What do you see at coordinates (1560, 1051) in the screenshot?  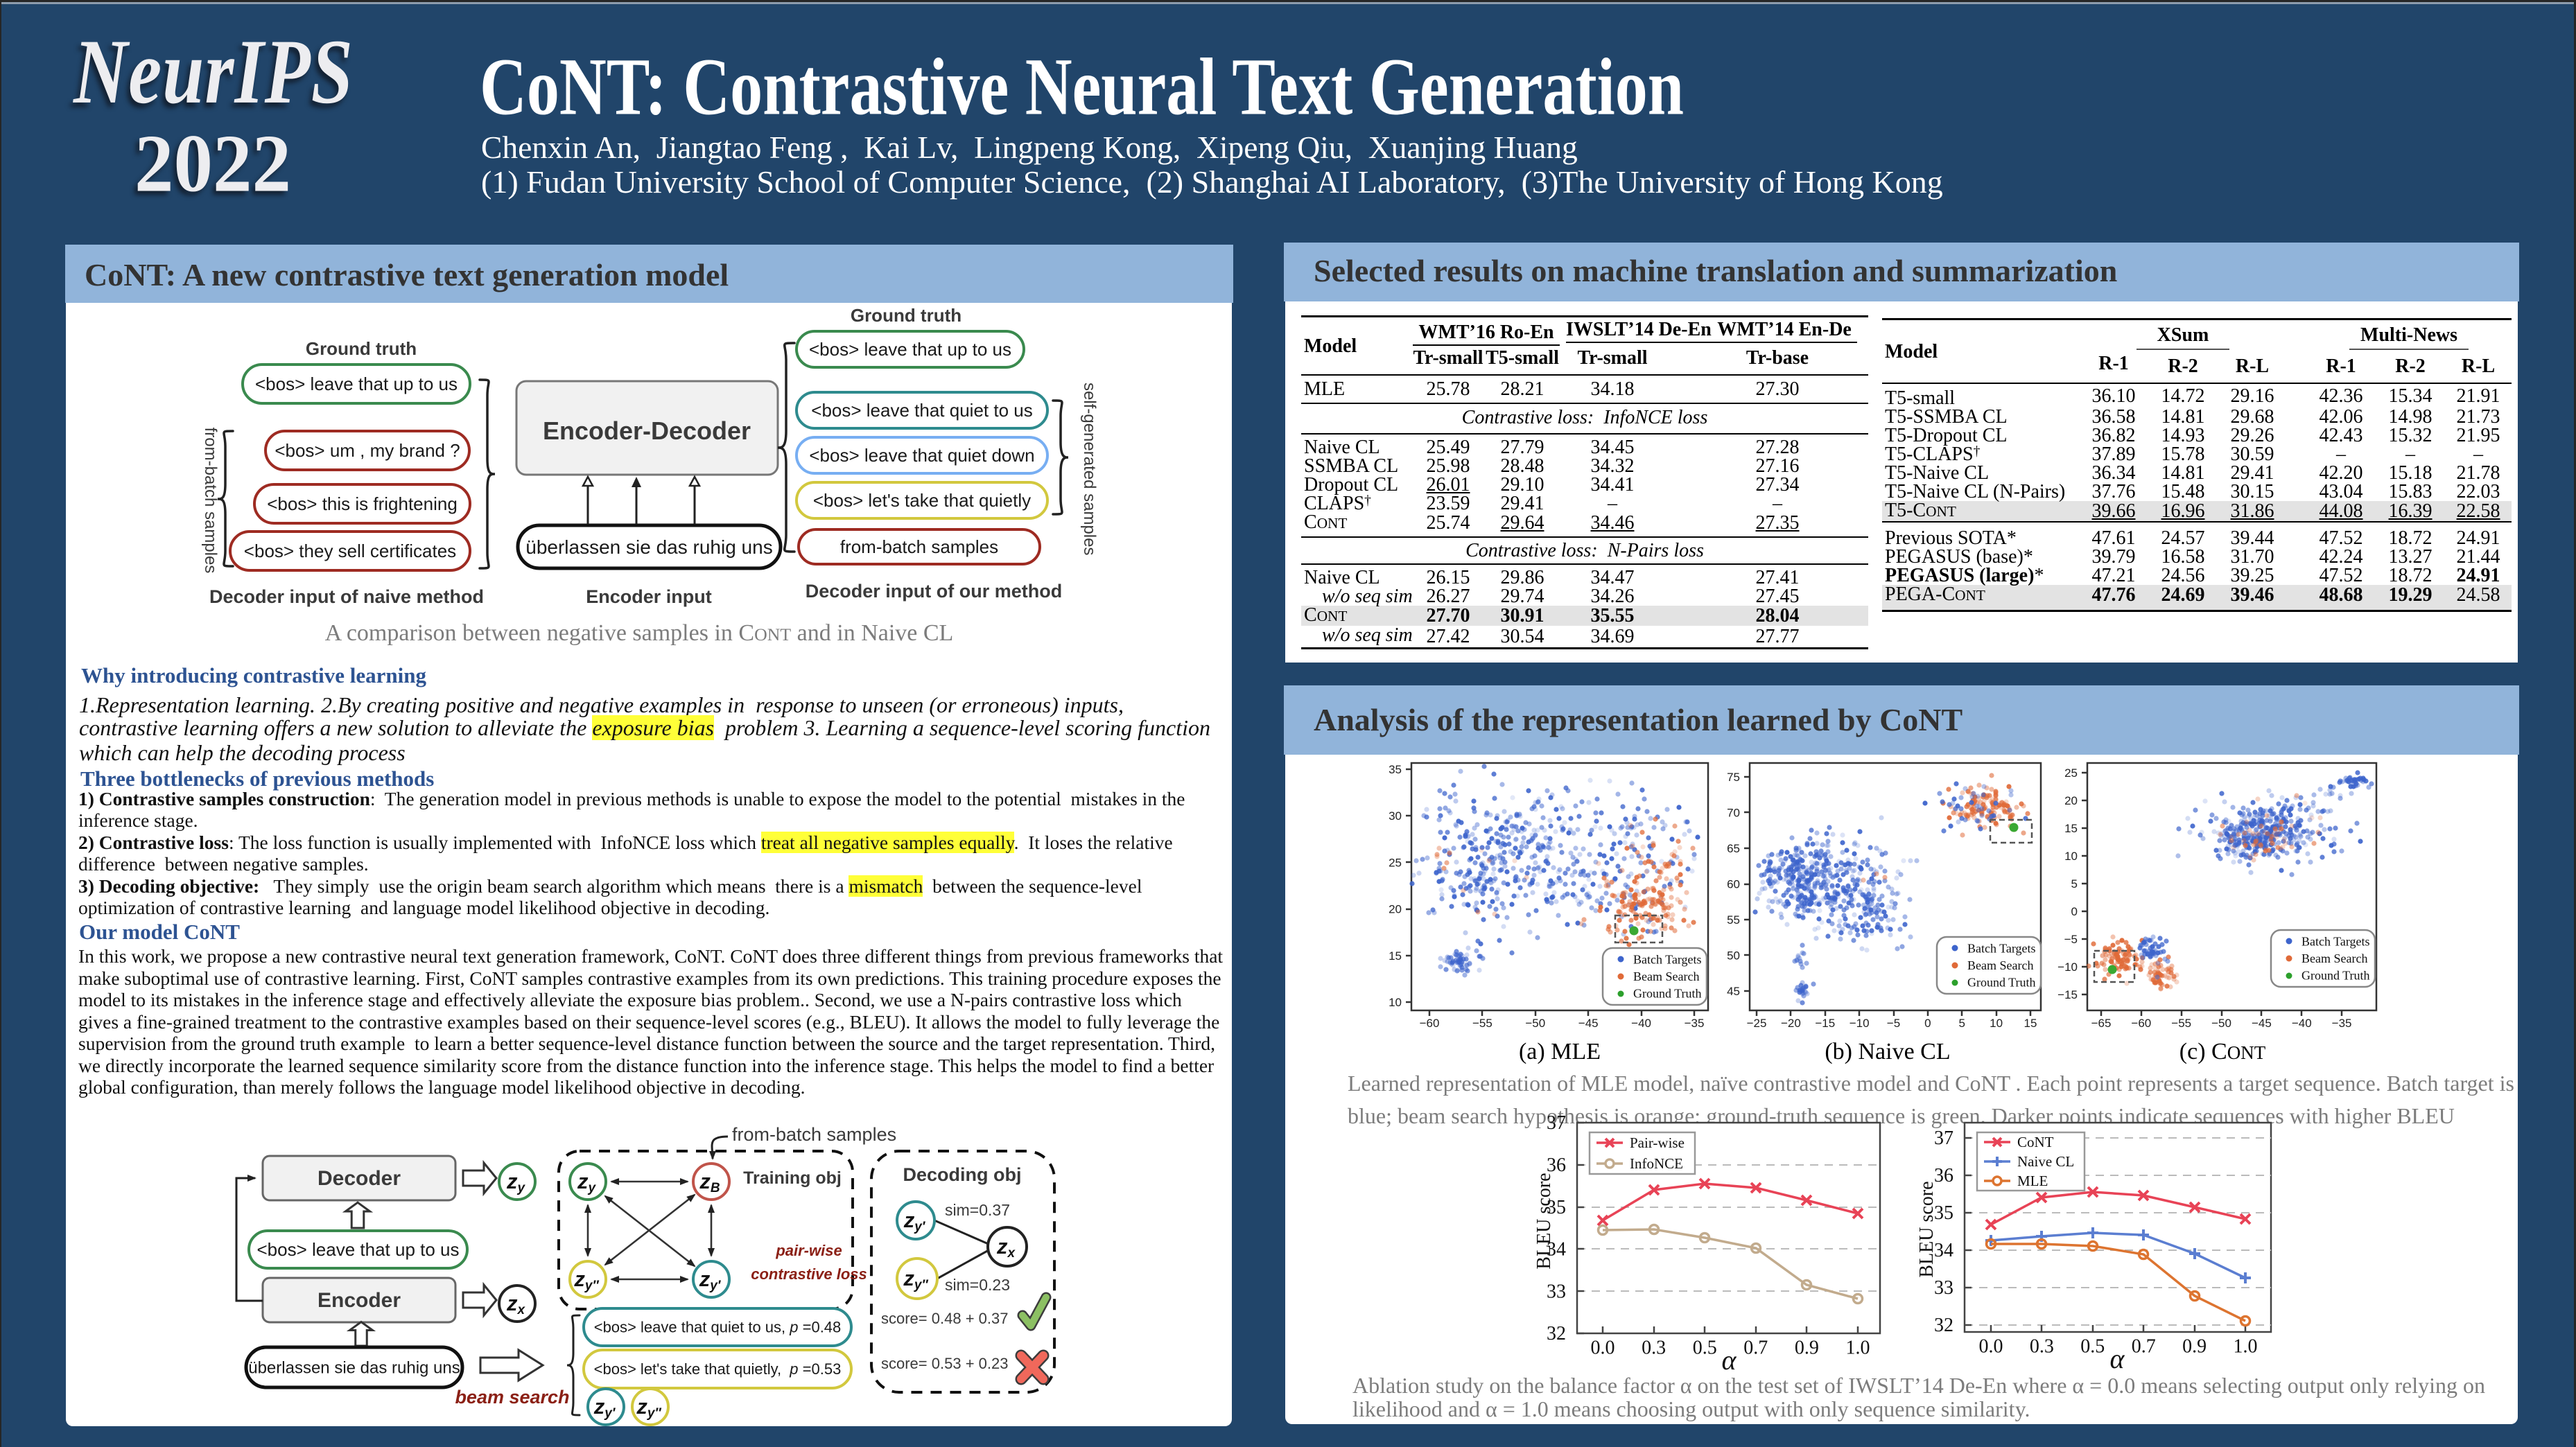 I see `svg-text: (a) MLE` at bounding box center [1560, 1051].